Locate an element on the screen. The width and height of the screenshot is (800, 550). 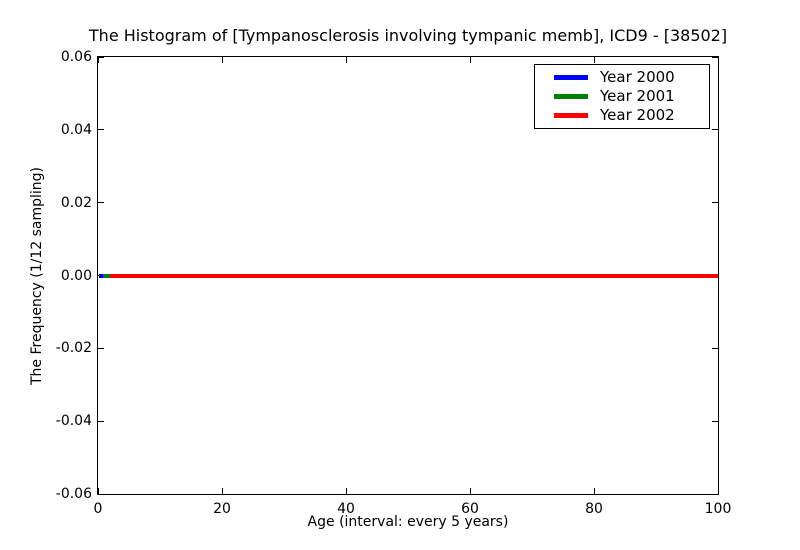
x-tick-label: 80 is located at coordinates (594, 509).